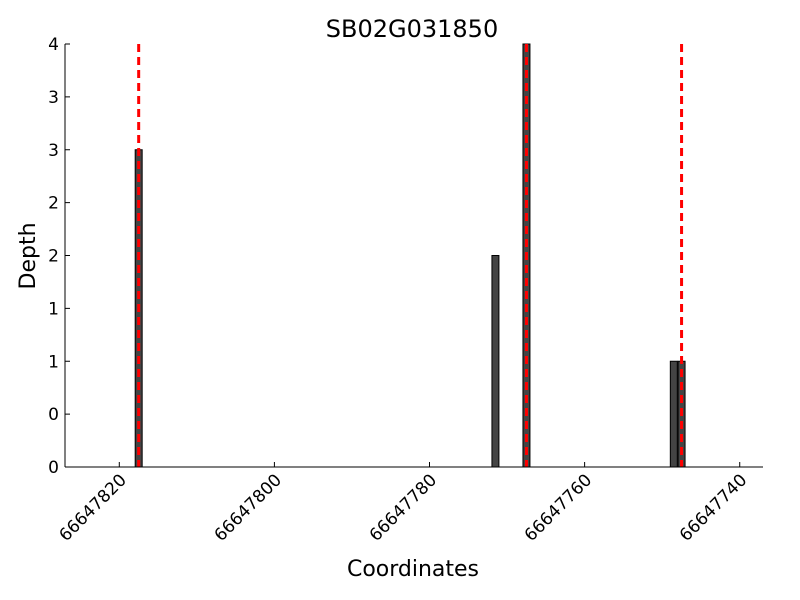 The width and height of the screenshot is (800, 600). What do you see at coordinates (413, 569) in the screenshot?
I see `x-axis-label: Coordinates` at bounding box center [413, 569].